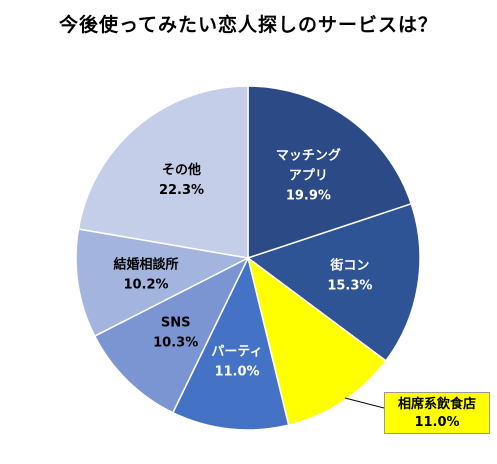 This screenshot has height=464, width=497. I want to click on slice-name-label-6-1: 結婚相談所, so click(145, 265).